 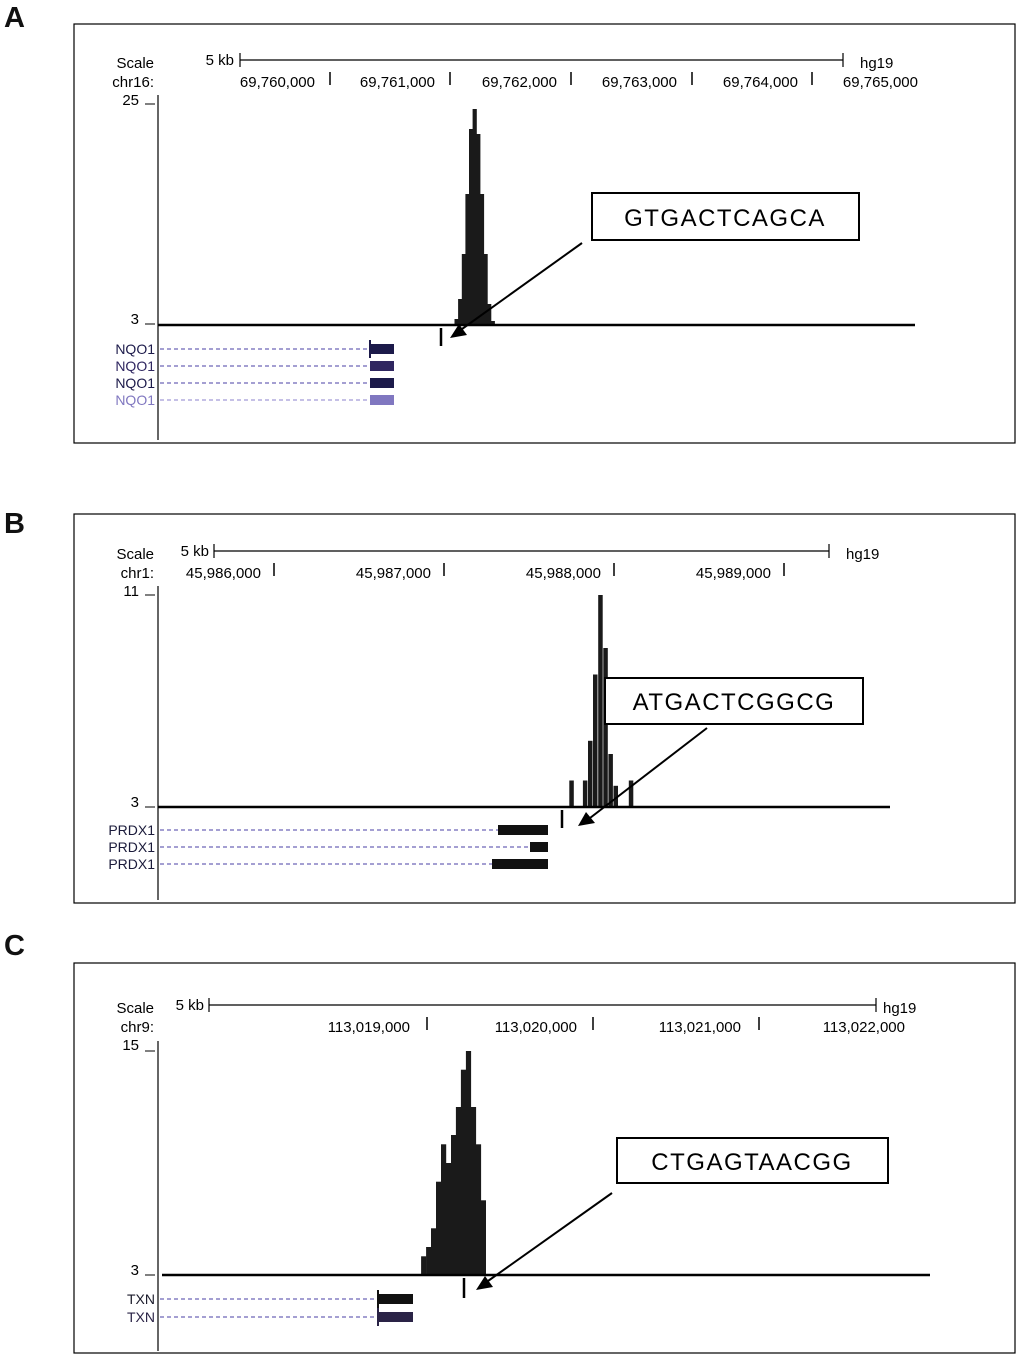 What do you see at coordinates (760, 82) in the screenshot?
I see `tick-label: 69,764,000` at bounding box center [760, 82].